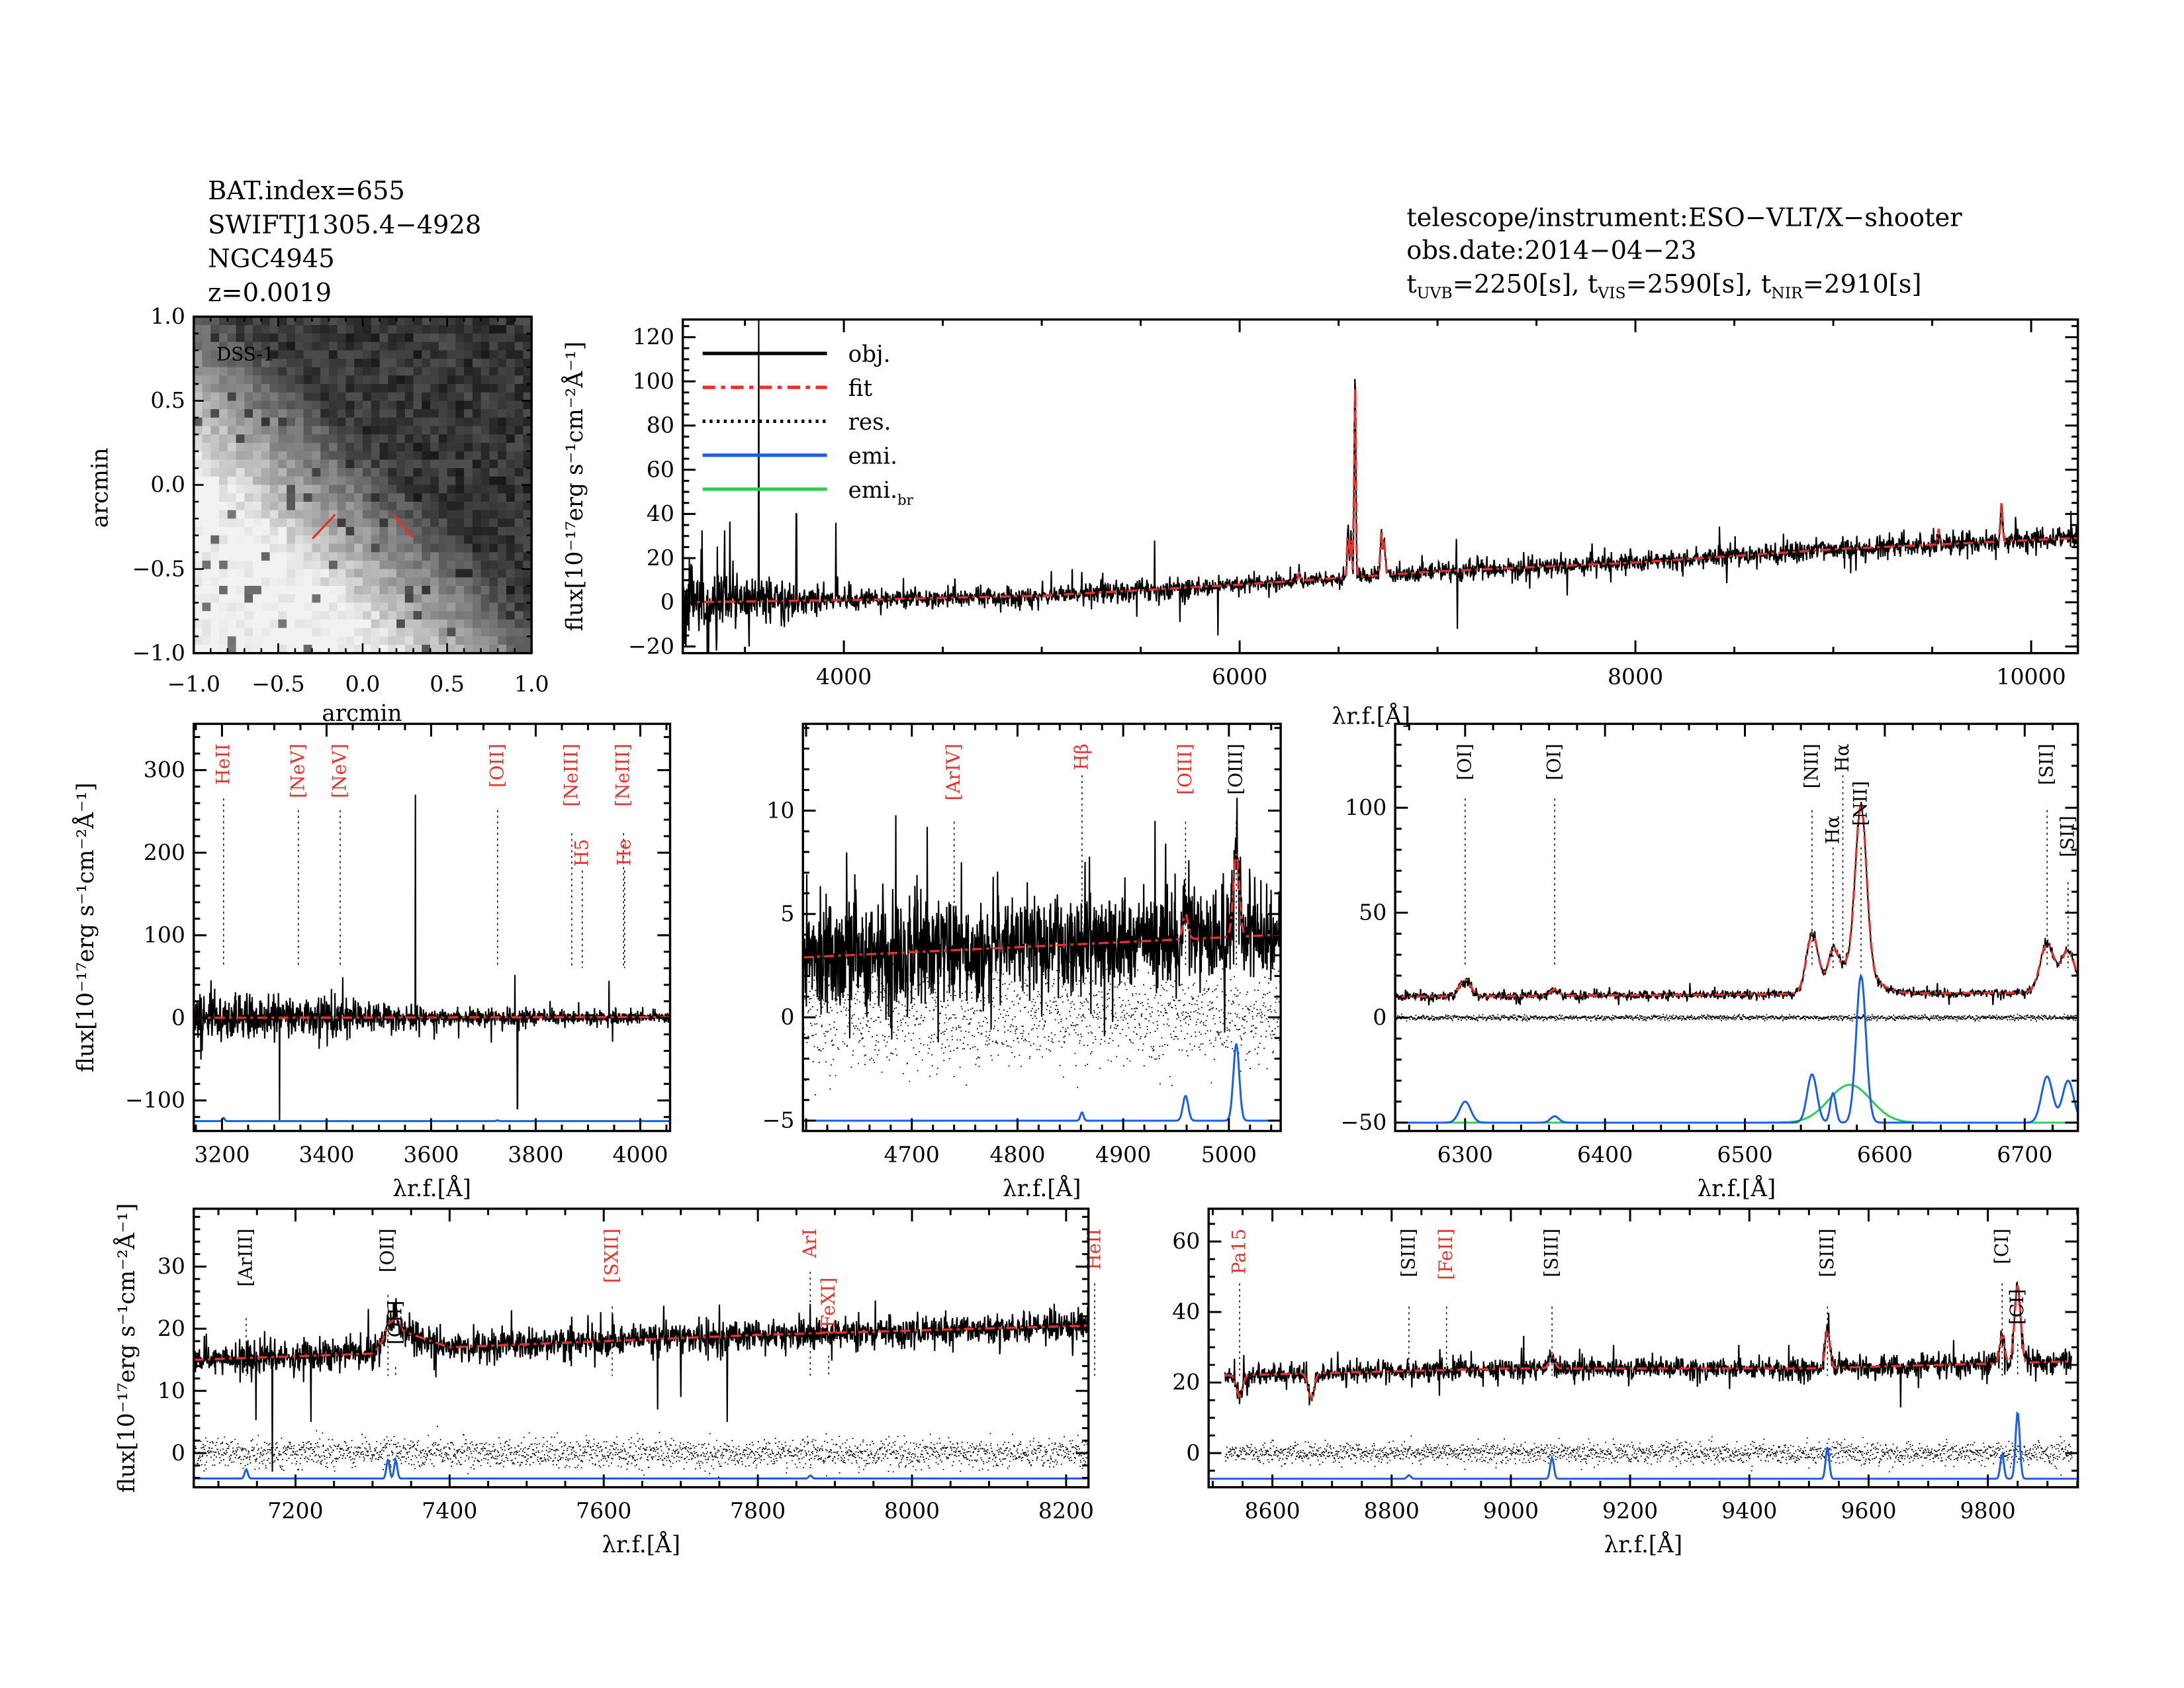 The image size is (2184, 1688). Describe the element at coordinates (1239, 1251) in the screenshot. I see `line-label: Pa15` at that location.